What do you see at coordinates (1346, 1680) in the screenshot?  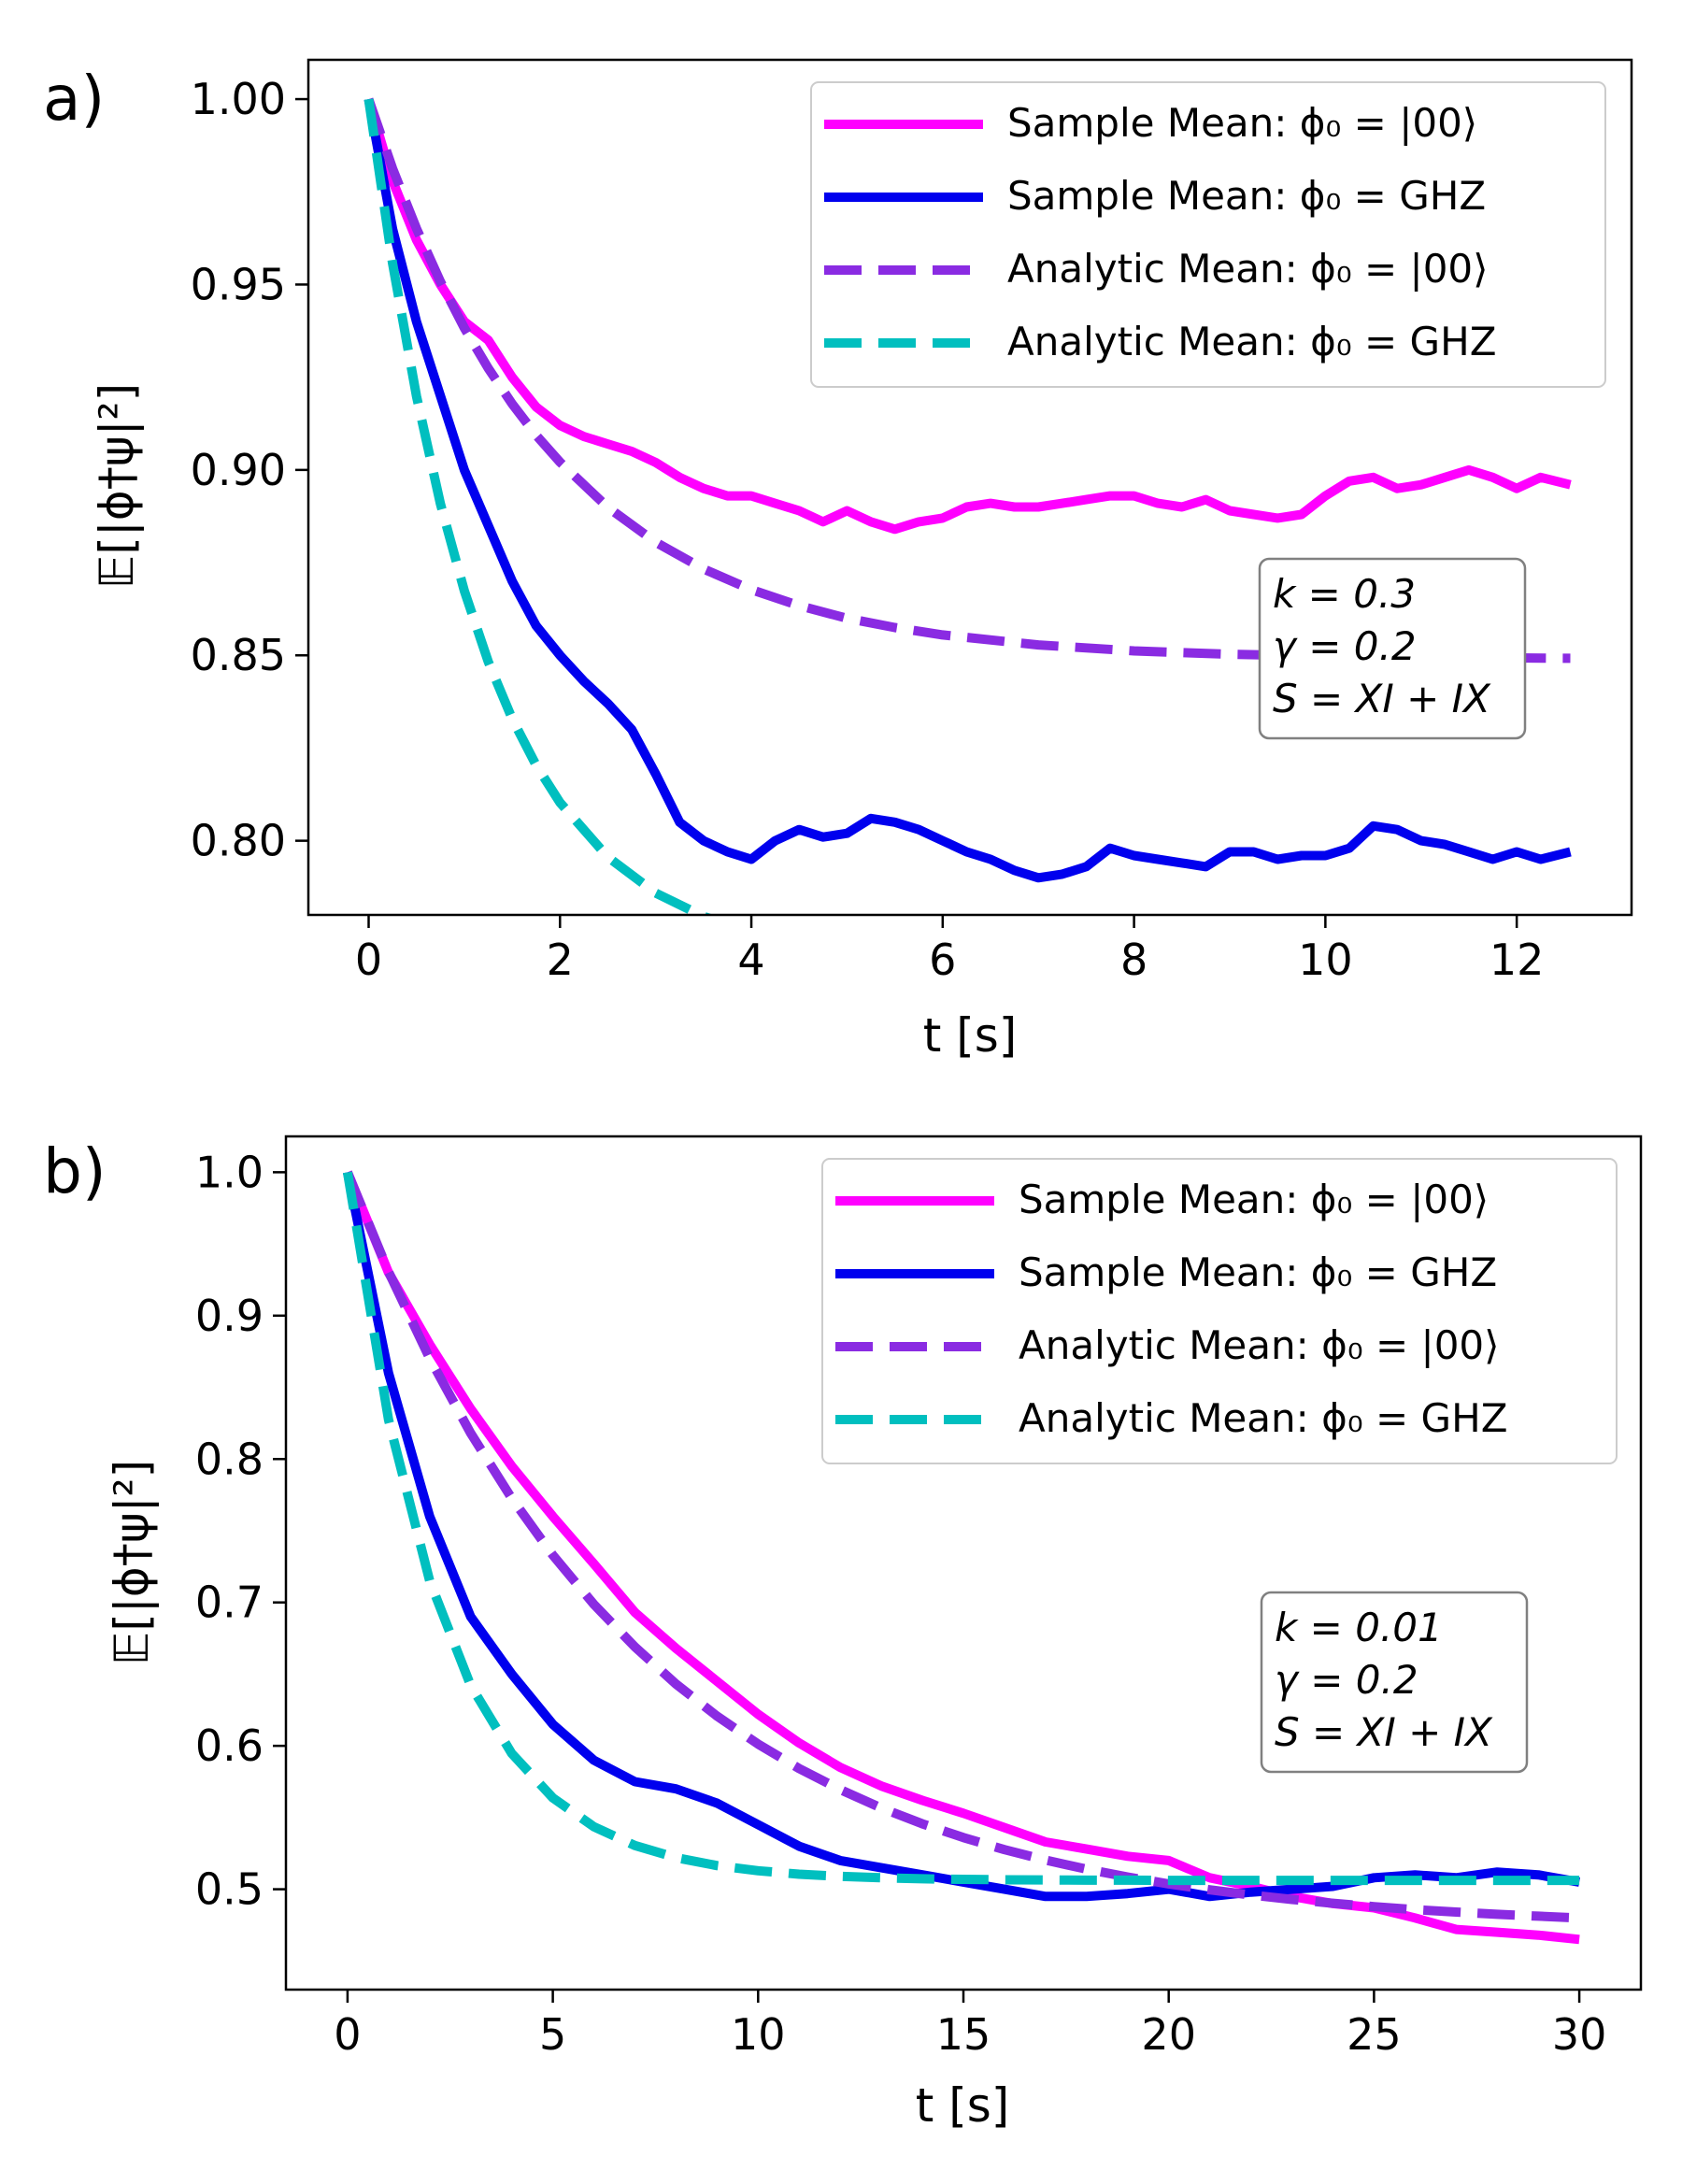 I see `panel-b-param-gamma: γ = 0.2` at bounding box center [1346, 1680].